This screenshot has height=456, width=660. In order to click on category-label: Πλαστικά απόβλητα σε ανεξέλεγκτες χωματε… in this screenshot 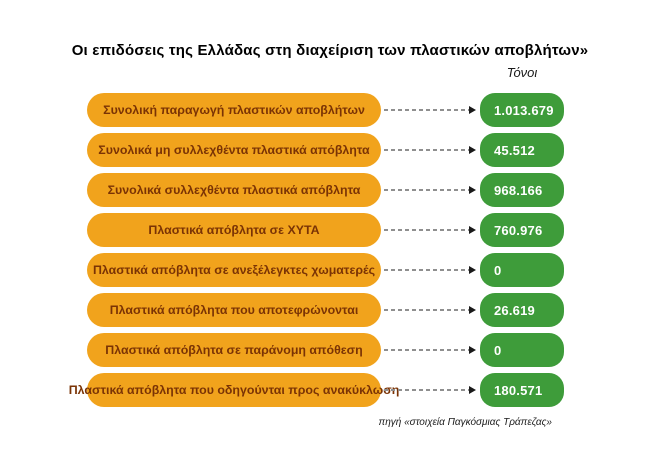, I will do `click(234, 270)`.